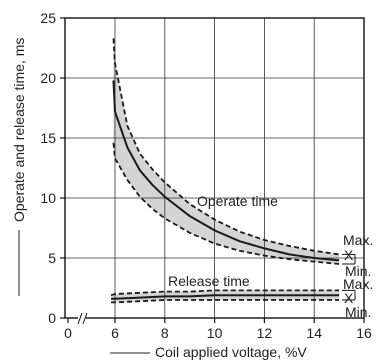  I want to click on y-tick-label-0: 0, so click(52, 318).